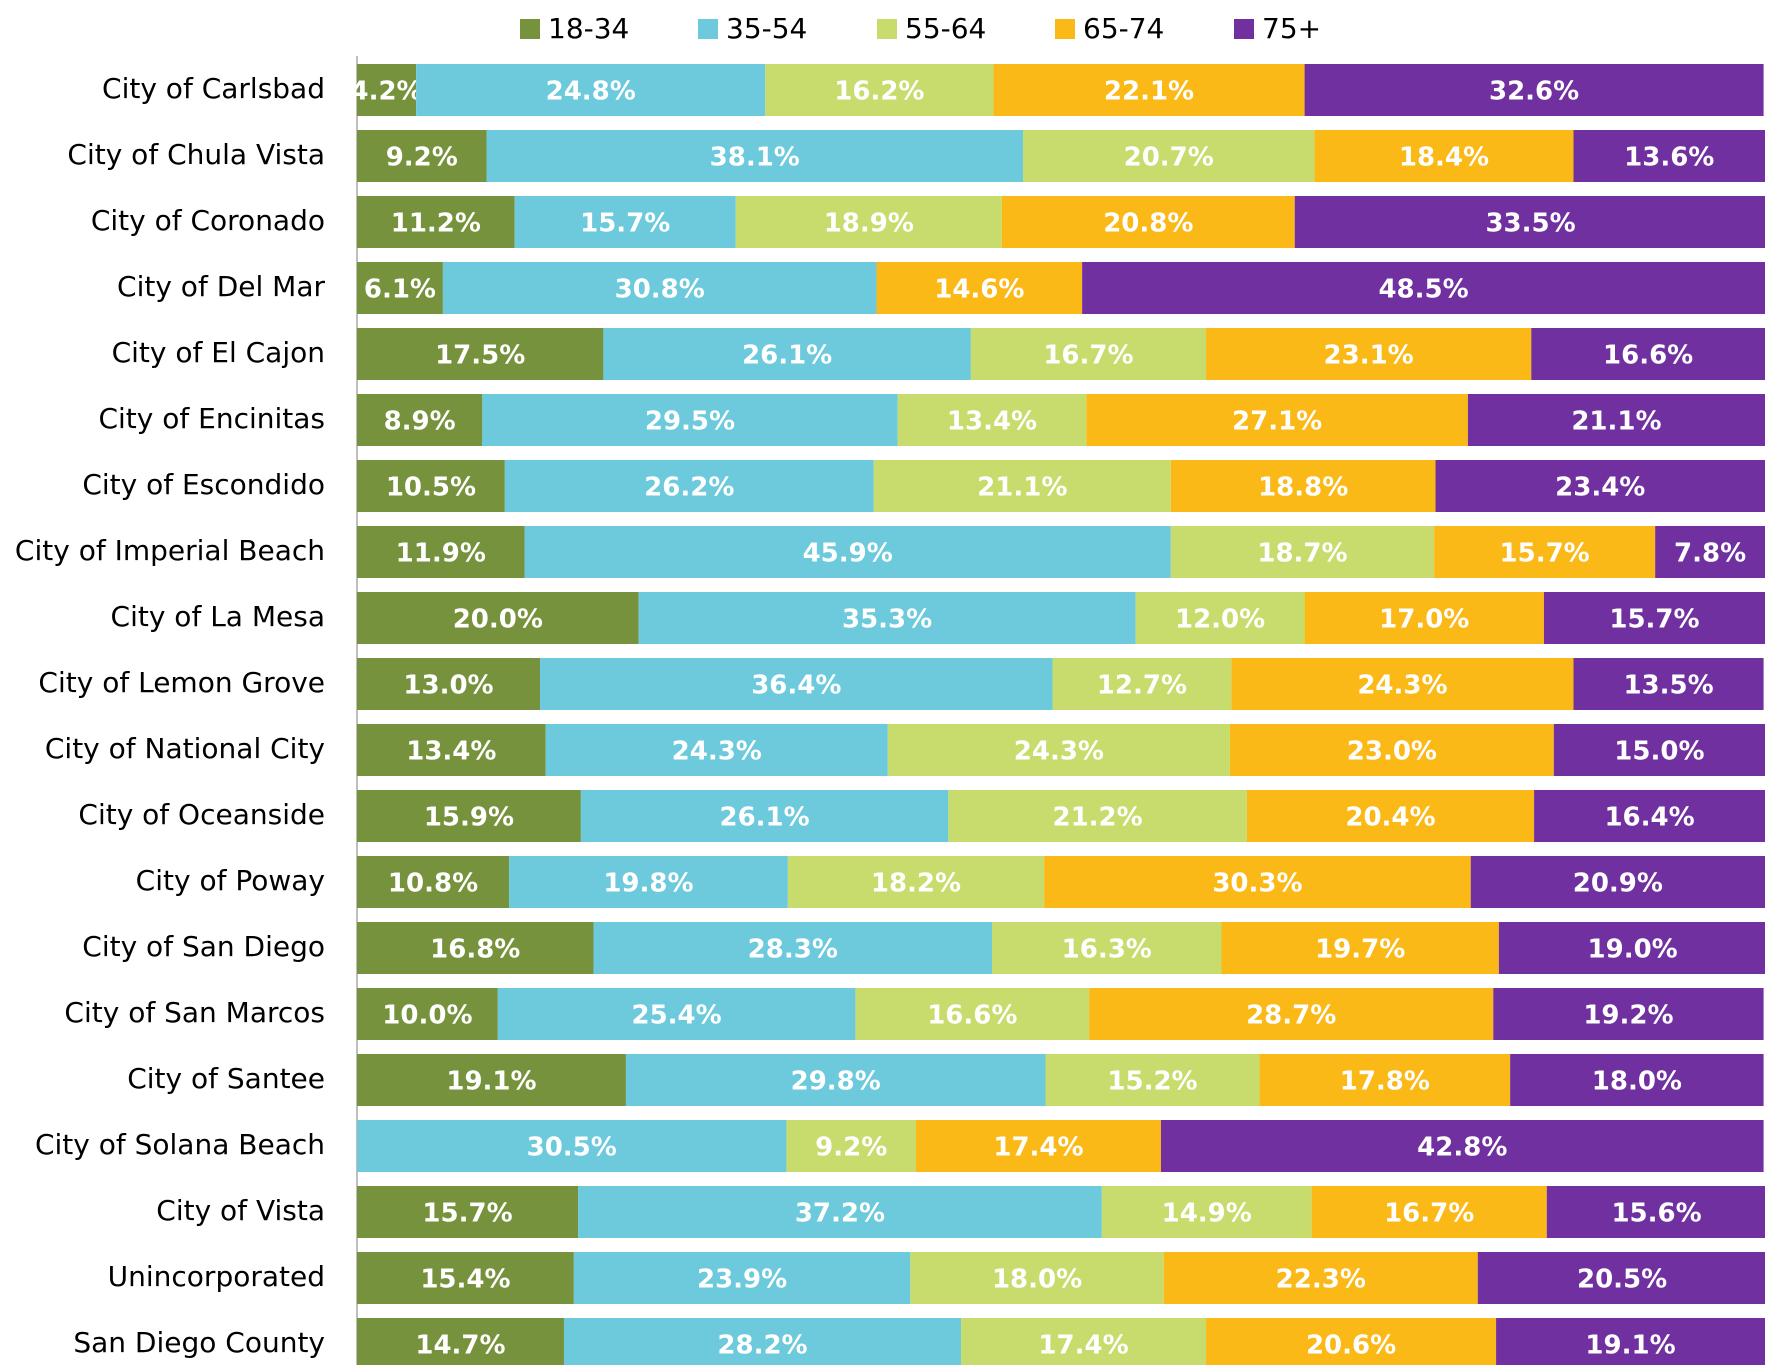 This screenshot has width=1765, height=1365. Describe the element at coordinates (1351, 1346) in the screenshot. I see `data-label: 20.6%` at that location.